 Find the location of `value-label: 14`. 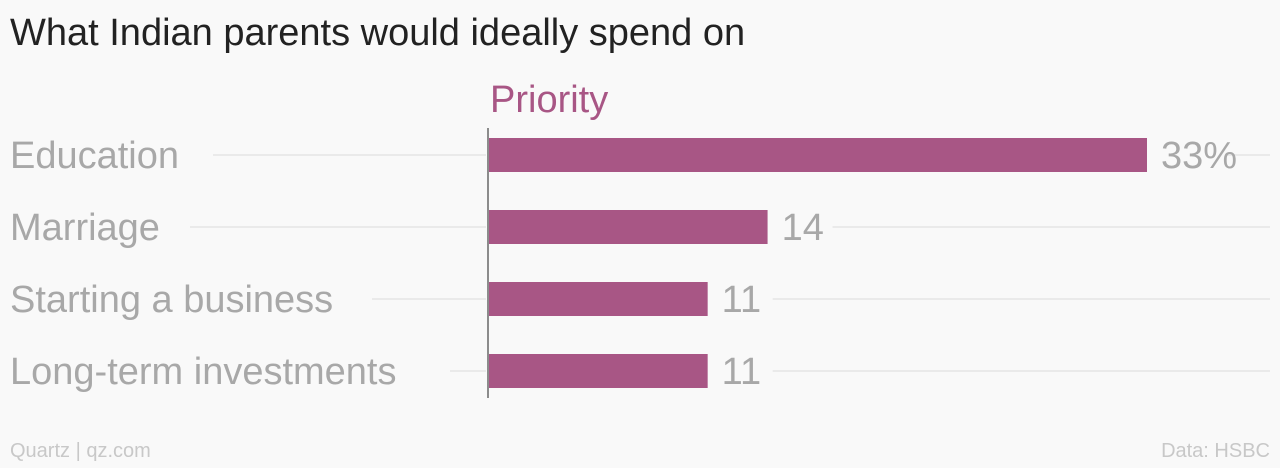

value-label: 14 is located at coordinates (803, 228).